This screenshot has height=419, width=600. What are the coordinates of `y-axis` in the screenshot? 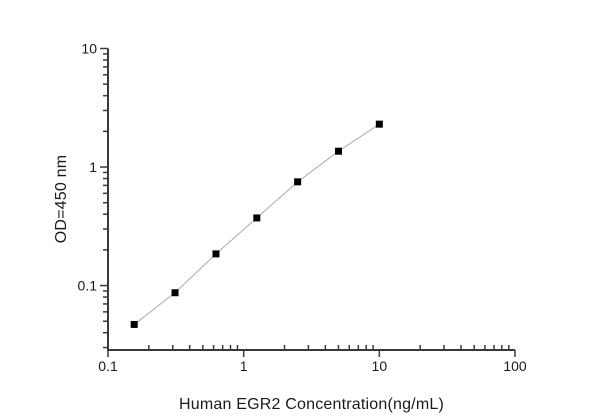 It's located at (104, 199).